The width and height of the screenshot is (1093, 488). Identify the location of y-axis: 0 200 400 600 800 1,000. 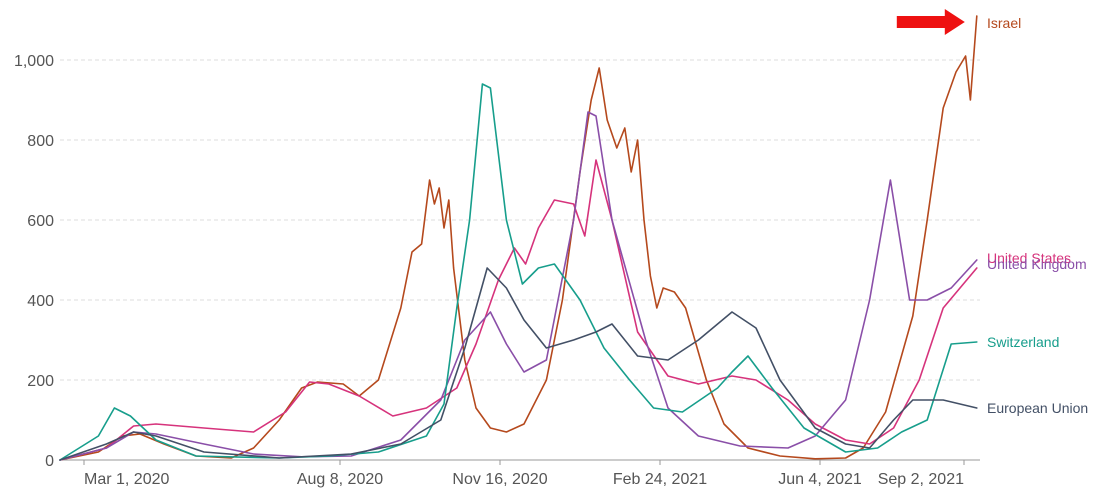
(34, 261).